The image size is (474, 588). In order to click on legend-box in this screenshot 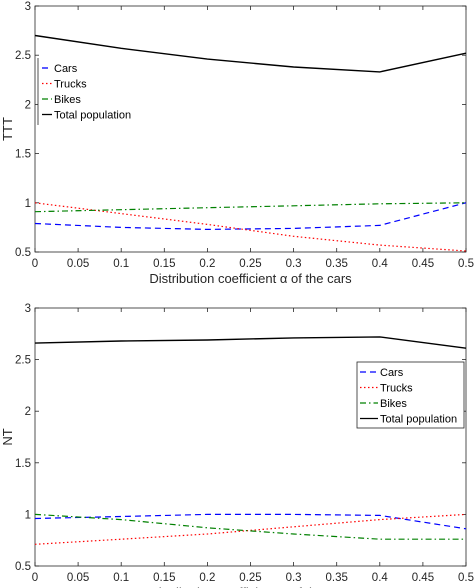, I will do `click(410, 395)`.